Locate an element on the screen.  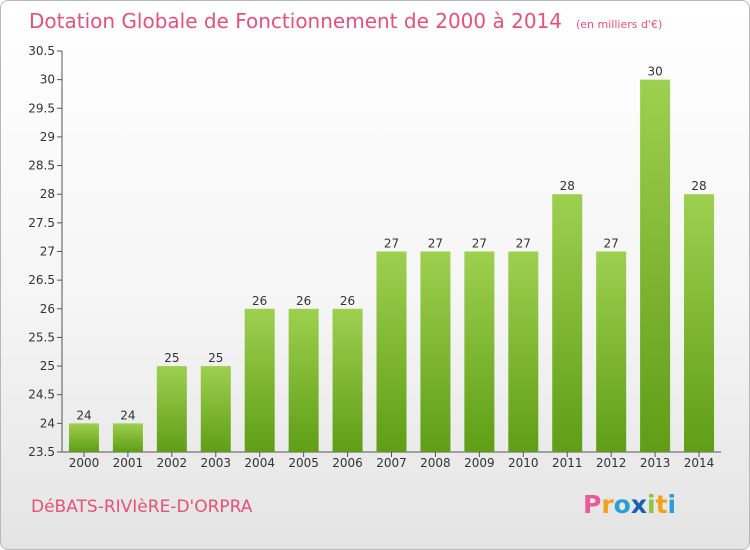
y-tick-label: 24.5 is located at coordinates (41, 395).